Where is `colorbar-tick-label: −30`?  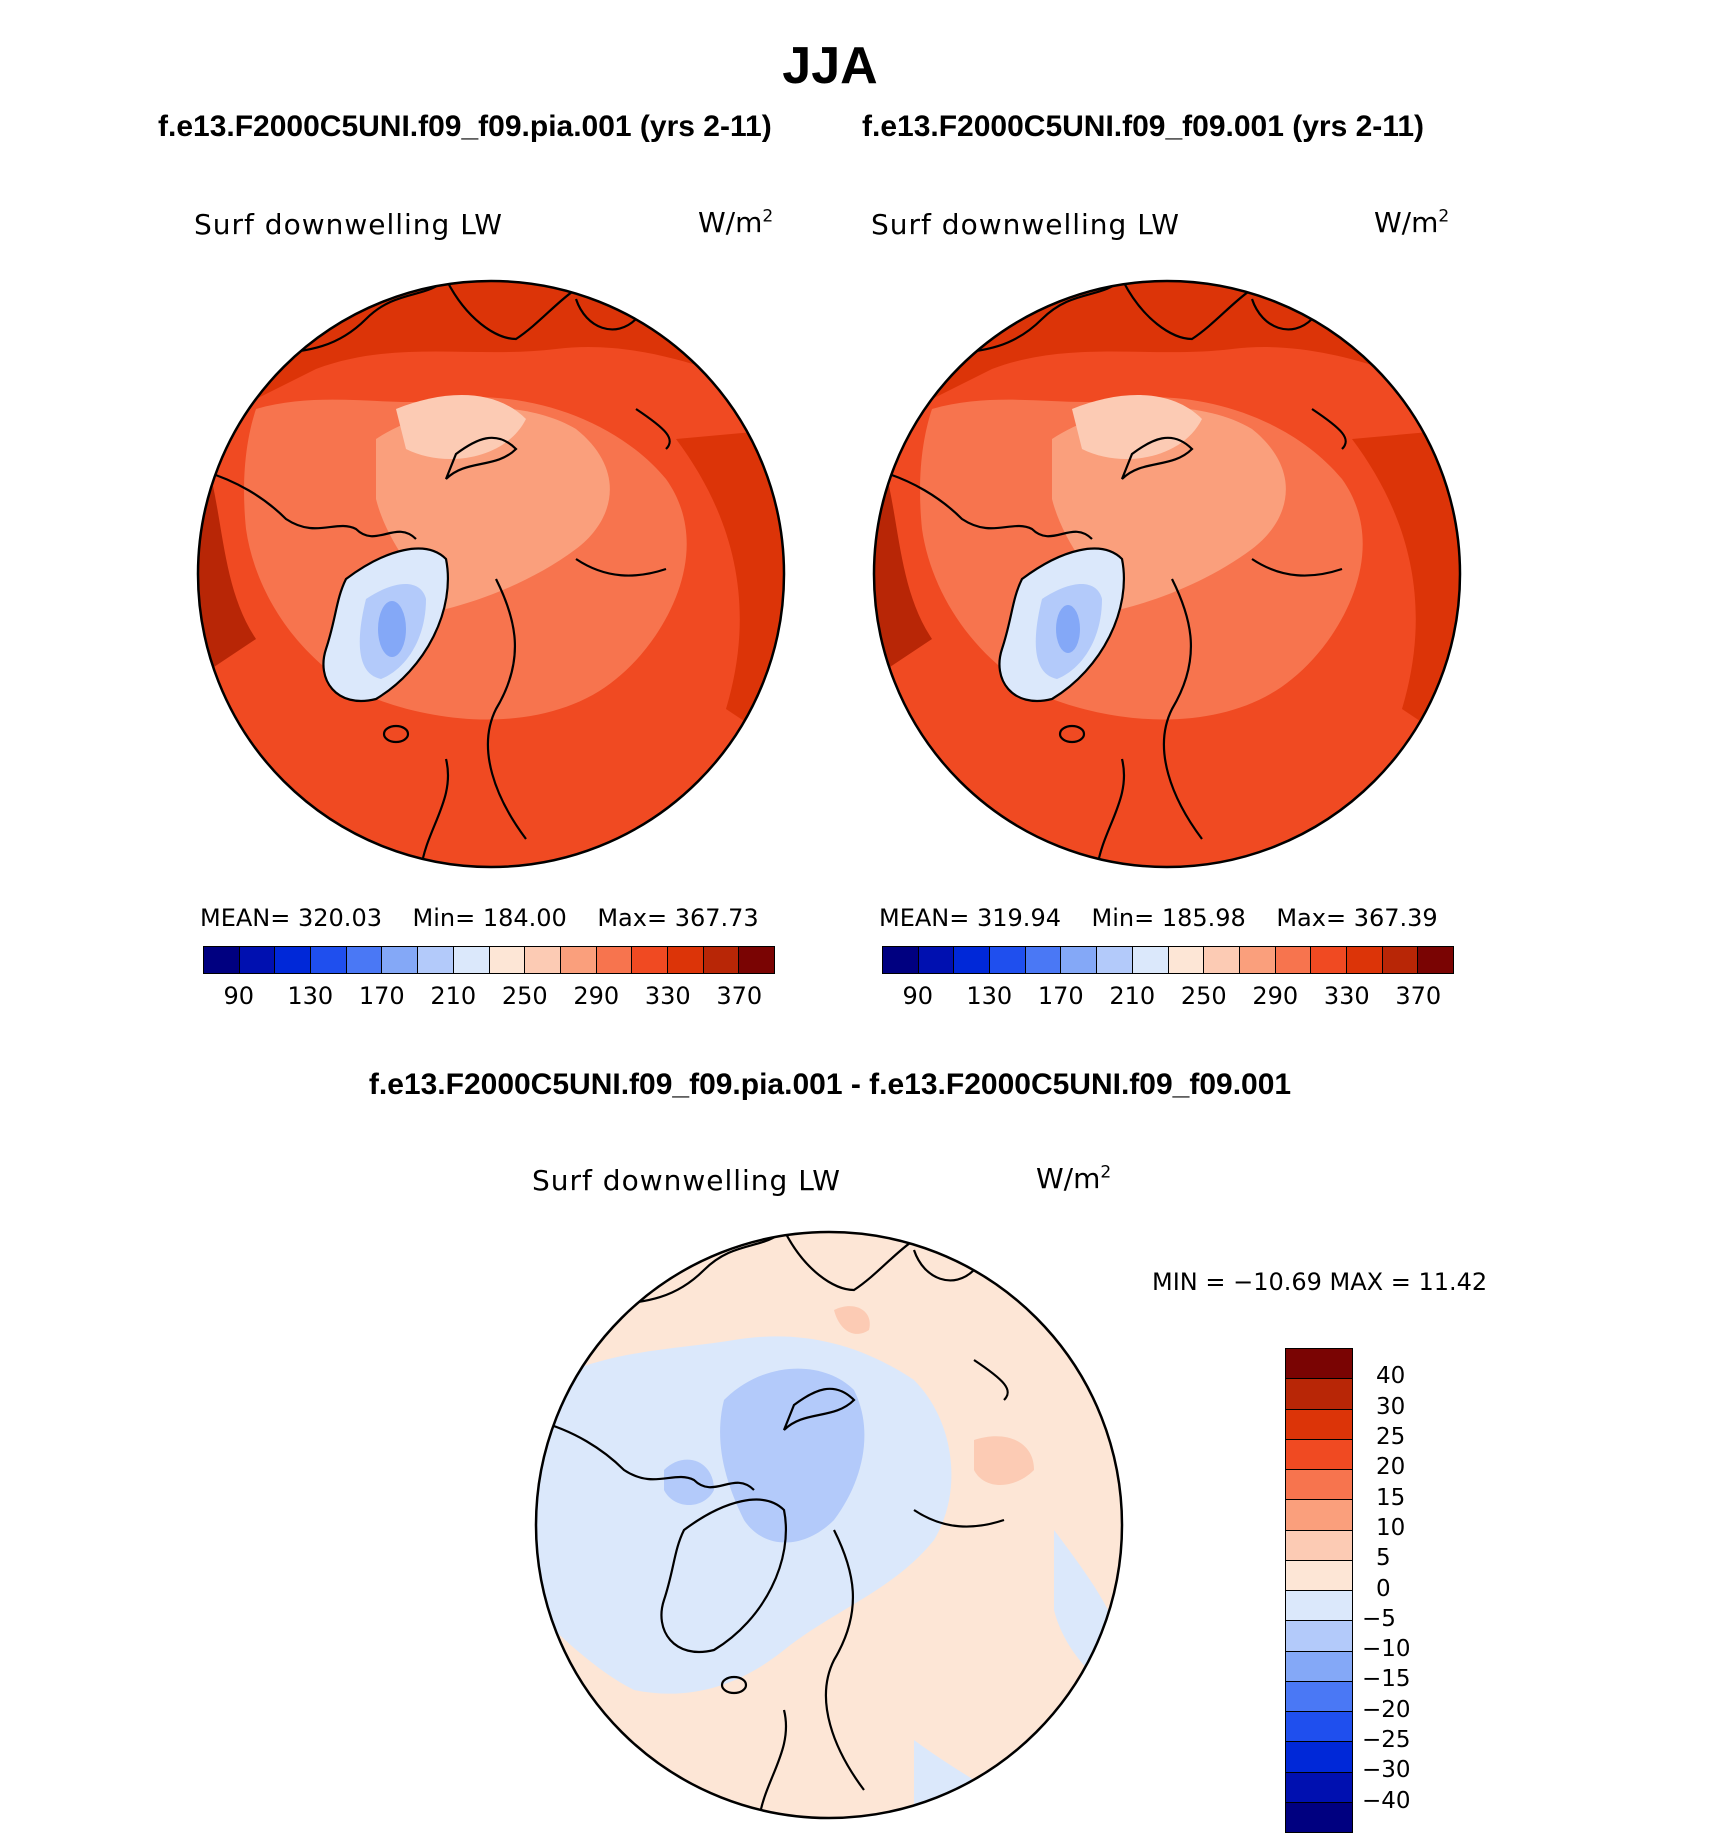 colorbar-tick-label: −30 is located at coordinates (1386, 1770).